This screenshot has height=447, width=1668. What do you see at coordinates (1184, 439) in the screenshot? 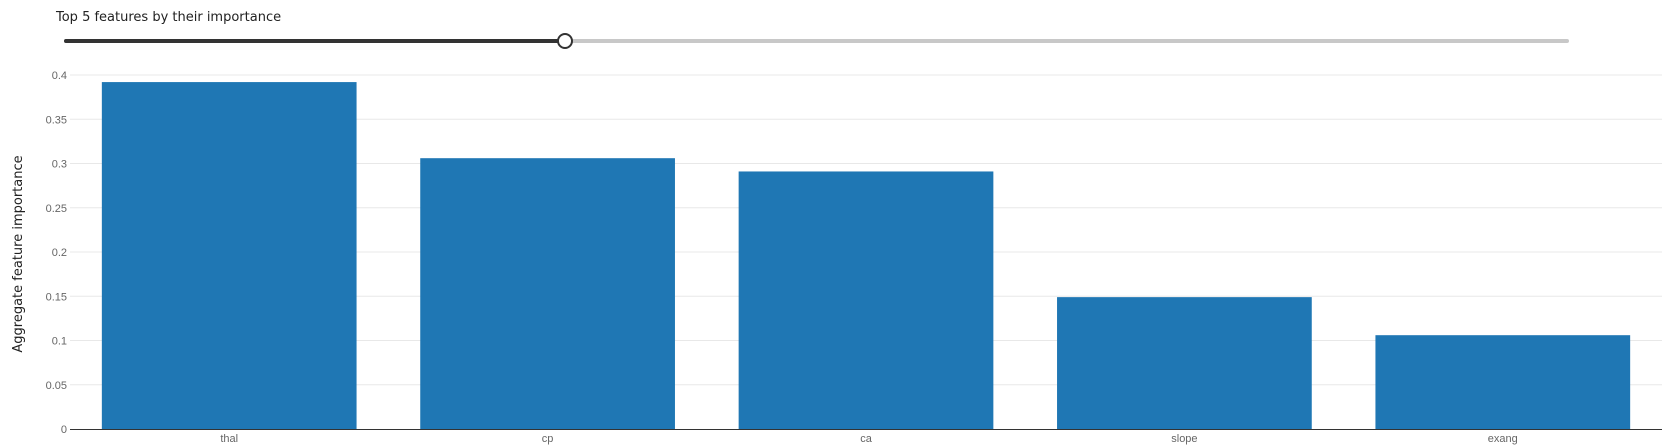
I see `x-tick-label: slope` at bounding box center [1184, 439].